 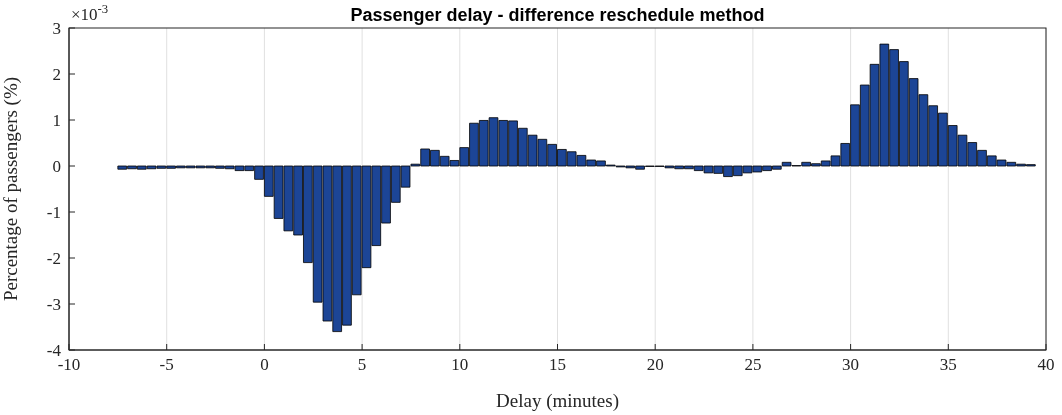 I want to click on x-tick-label: 0, so click(x=264, y=365).